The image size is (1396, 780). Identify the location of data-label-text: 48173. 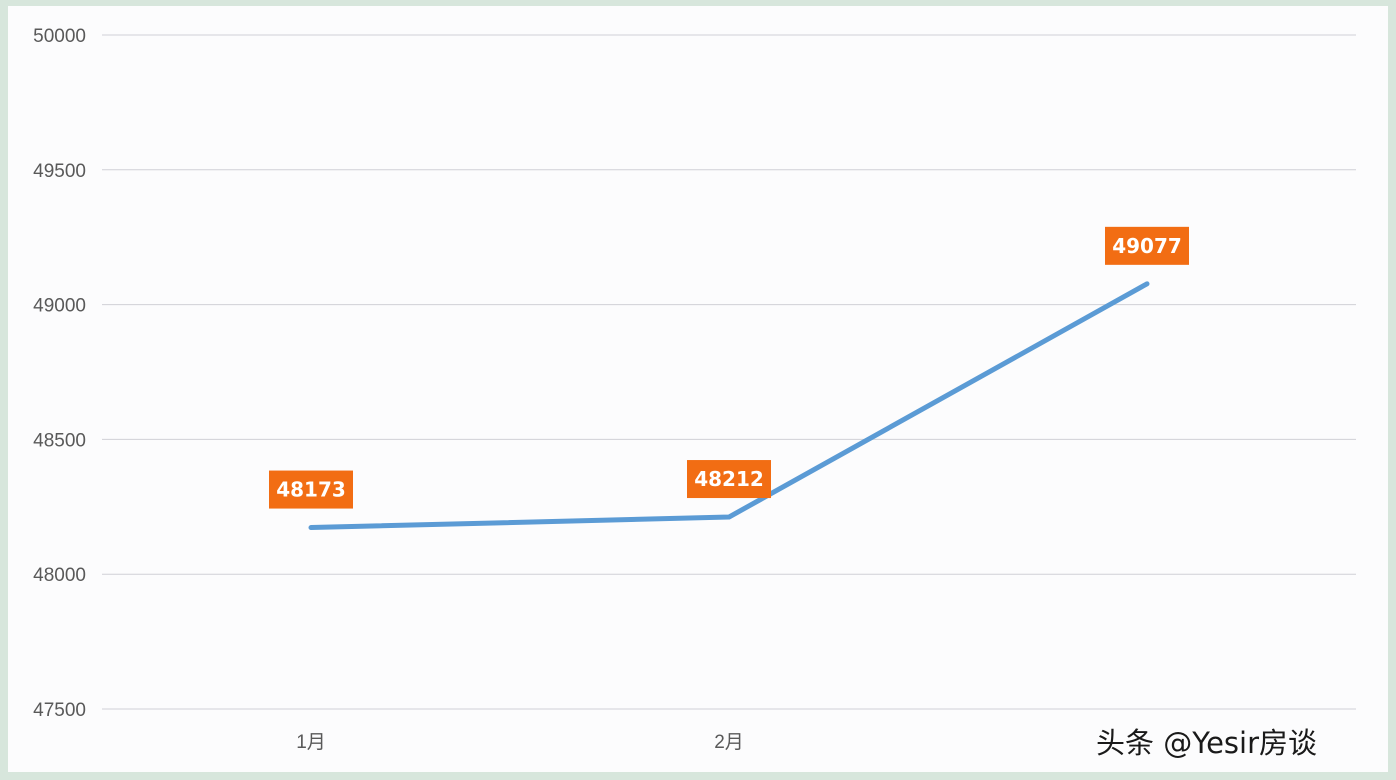
(311, 490).